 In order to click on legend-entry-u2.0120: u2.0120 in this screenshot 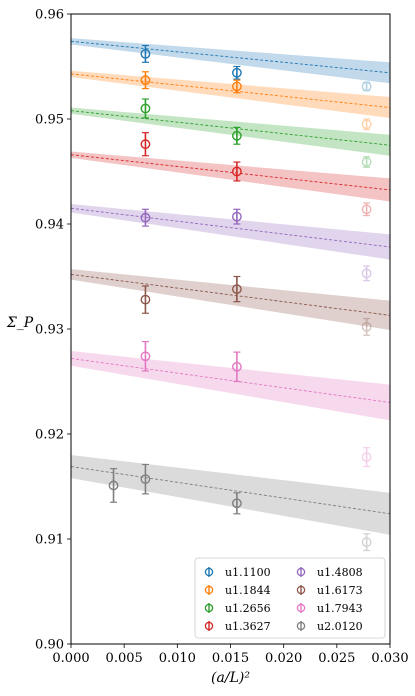, I will do `click(329, 626)`.